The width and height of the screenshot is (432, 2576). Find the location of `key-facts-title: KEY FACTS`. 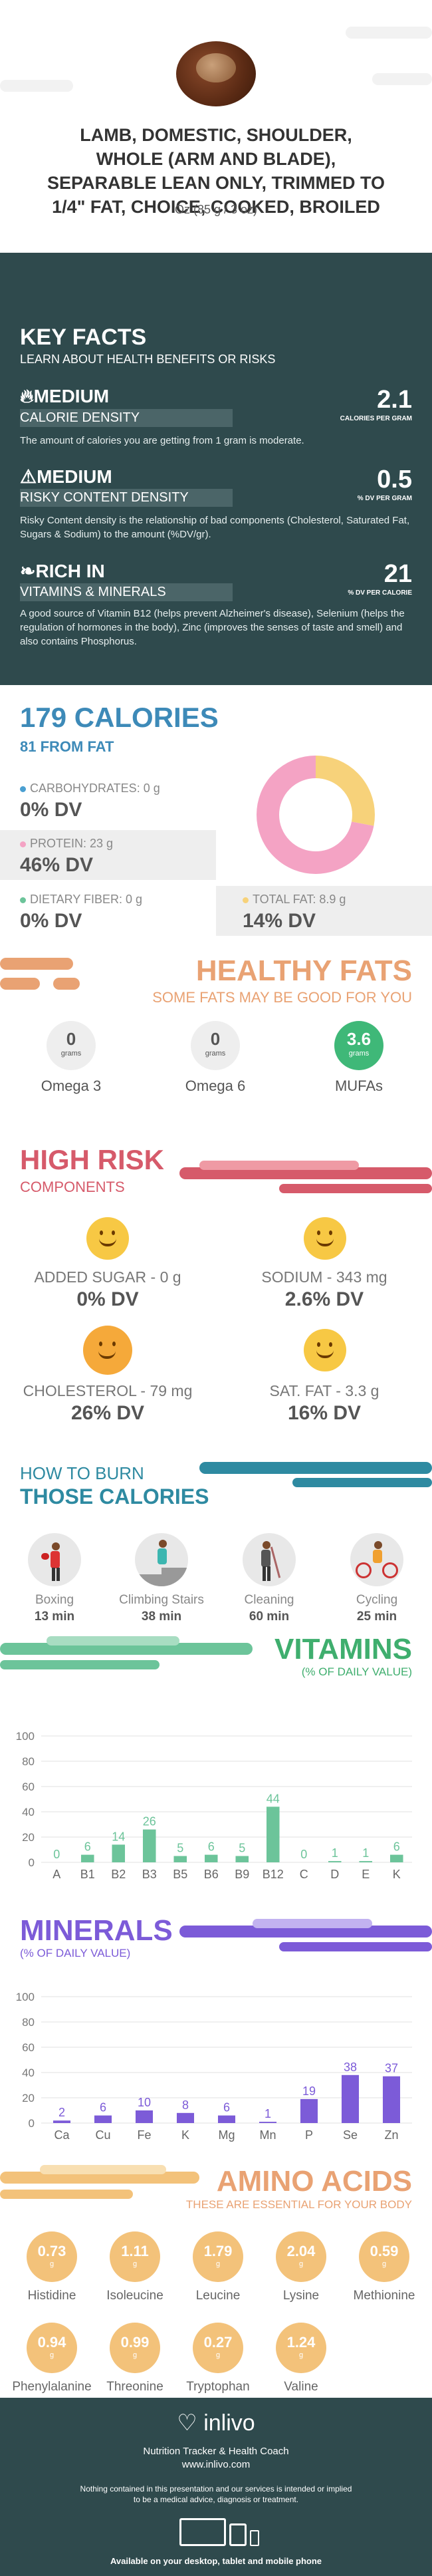

key-facts-title: KEY FACTS is located at coordinates (83, 337).